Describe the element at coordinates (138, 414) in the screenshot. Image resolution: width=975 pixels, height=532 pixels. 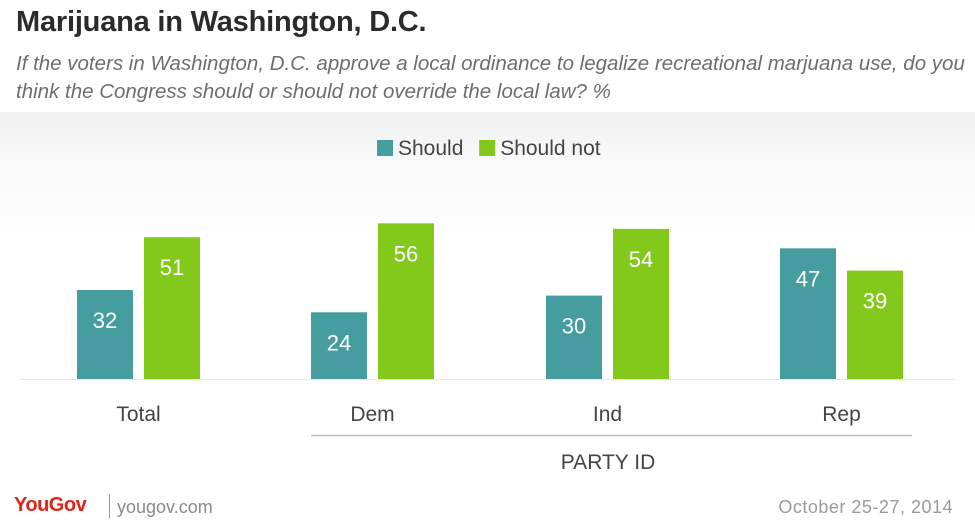
I see `category-label-total: Total` at that location.